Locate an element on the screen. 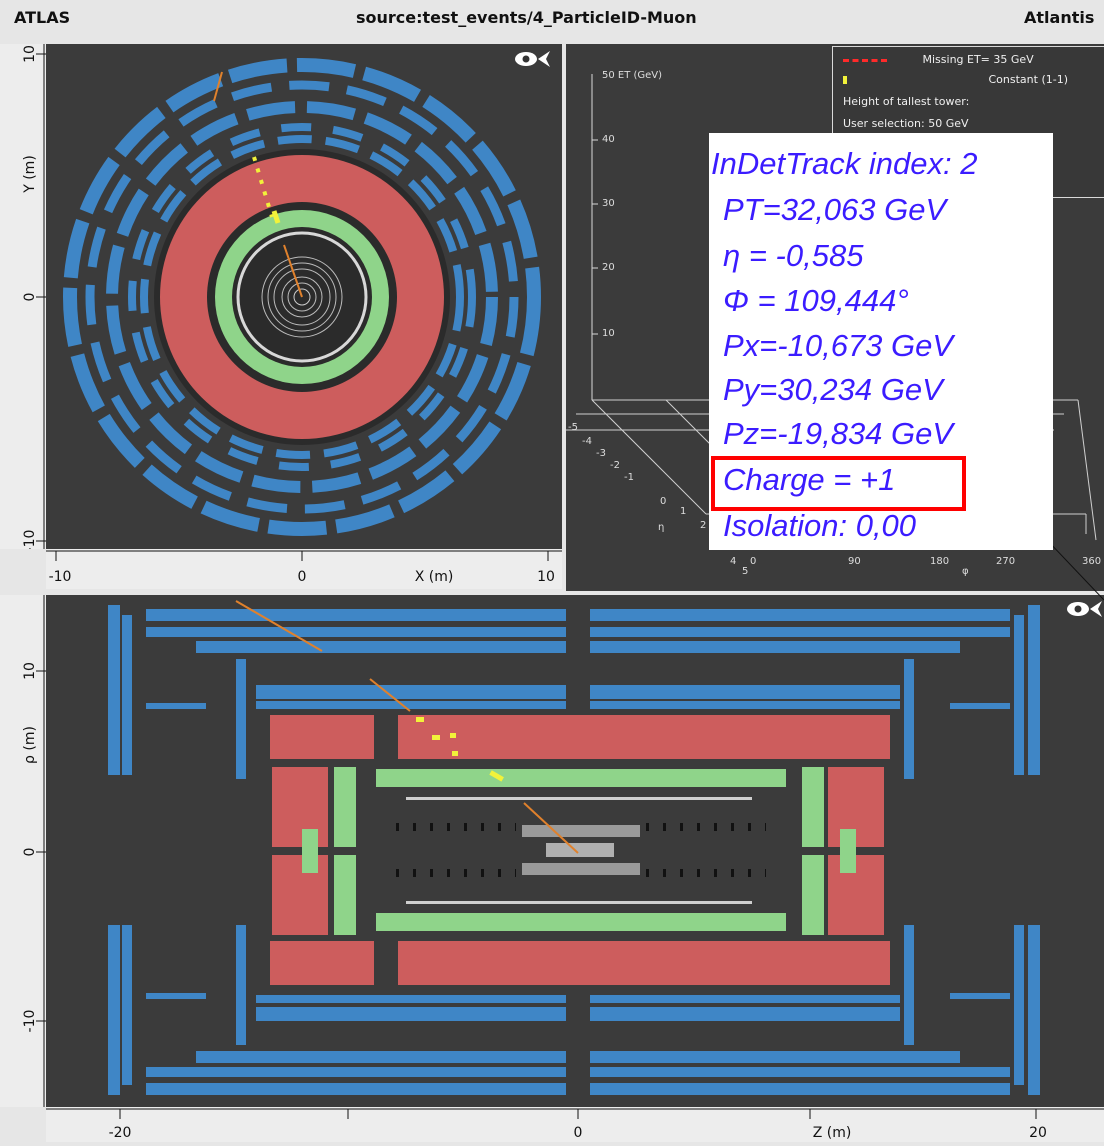 The height and width of the screenshot is (1146, 1104). svg-text: 270 is located at coordinates (1005, 561).